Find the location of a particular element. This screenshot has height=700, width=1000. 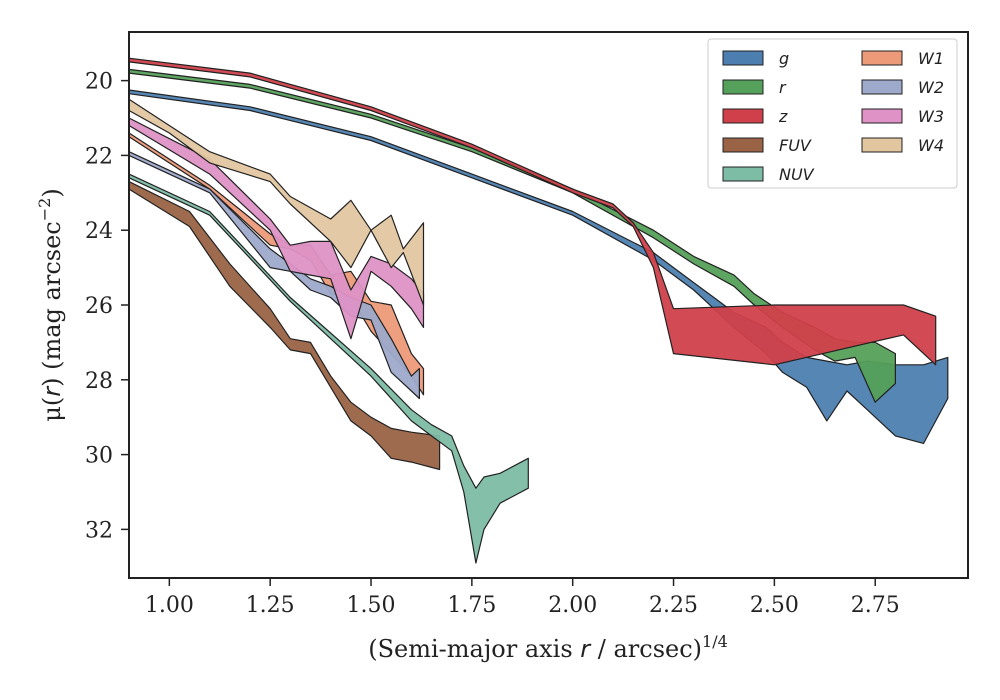

legend-label: W2 is located at coordinates (931, 87).